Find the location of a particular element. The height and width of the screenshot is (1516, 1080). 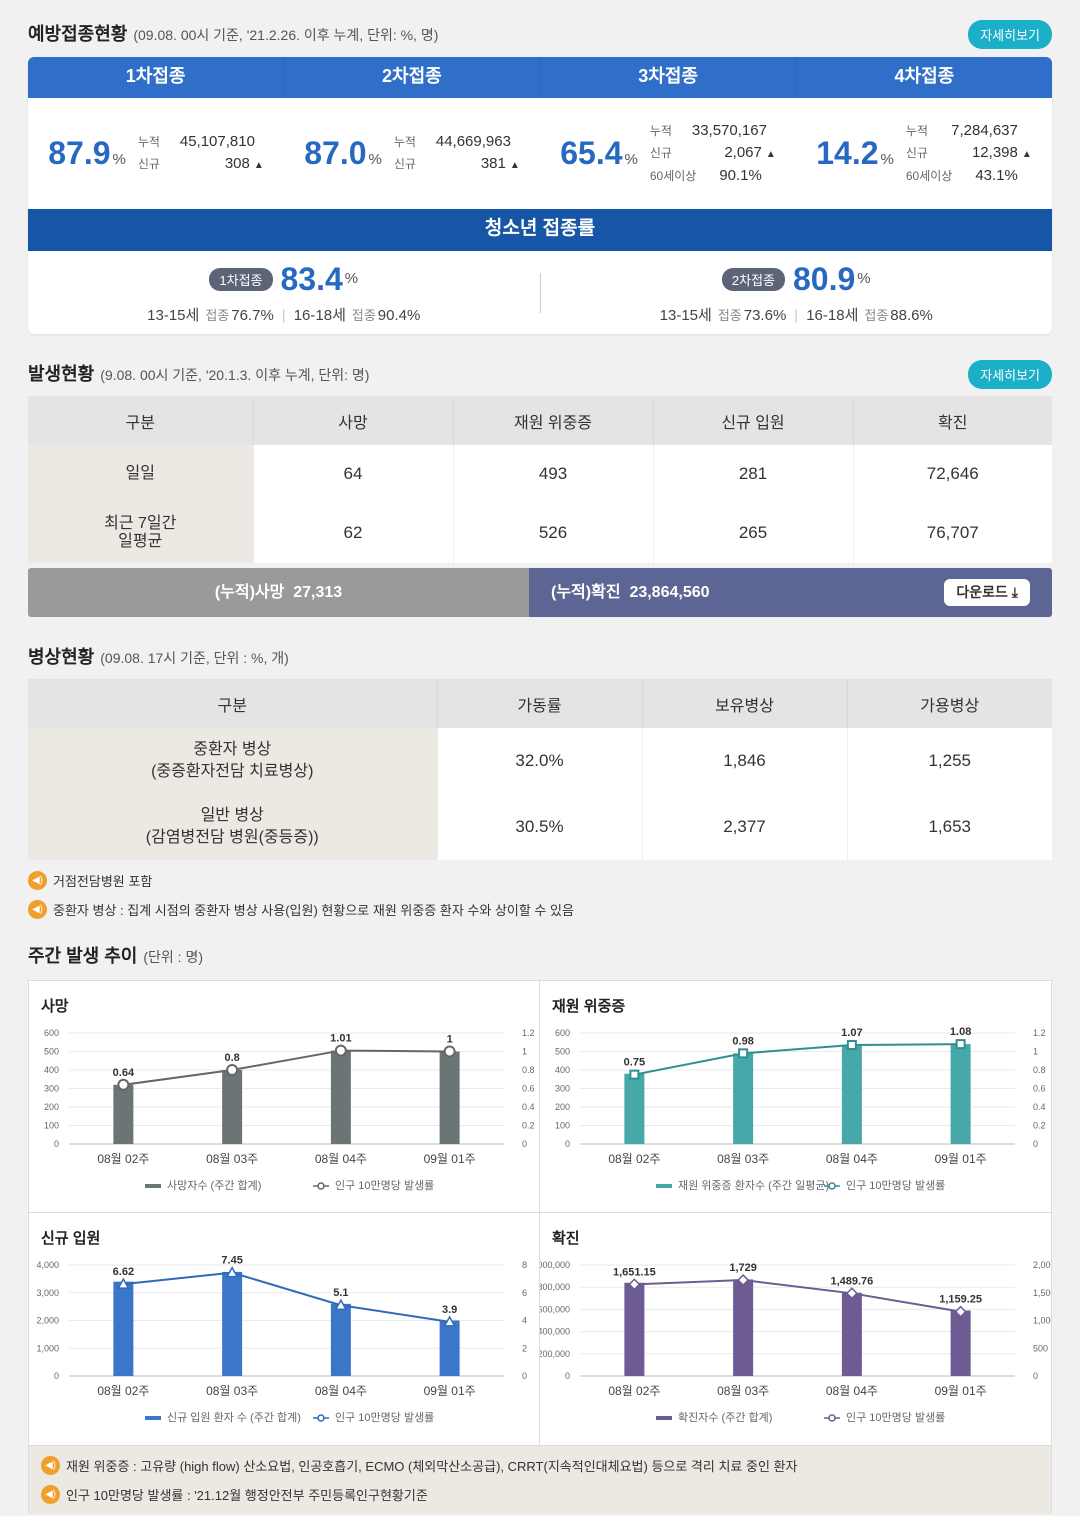

youth-dose-1: 1차접종 83.4% 13-15세 접종 76.7% | 16-18세 접종 90.4% is located at coordinates (284, 292).